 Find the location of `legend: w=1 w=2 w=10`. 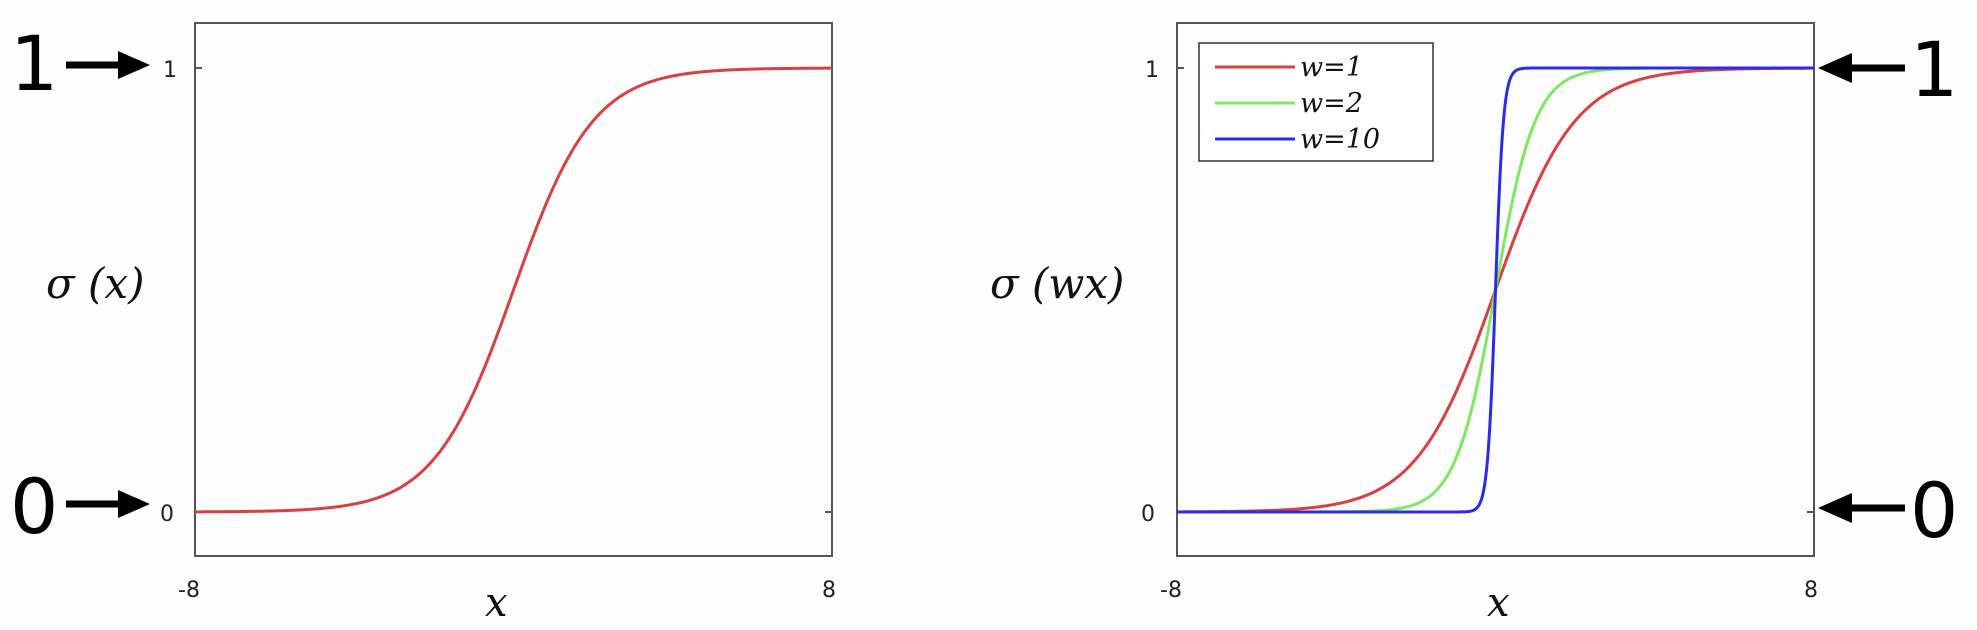

legend: w=1 w=2 w=10 is located at coordinates (1316, 102).